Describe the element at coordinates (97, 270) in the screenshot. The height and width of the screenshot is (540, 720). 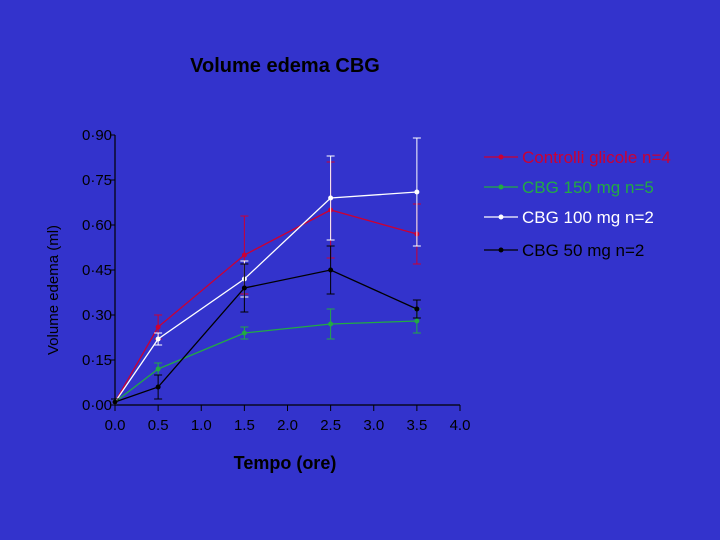
I see `y-tick-label-3: 0·45` at that location.